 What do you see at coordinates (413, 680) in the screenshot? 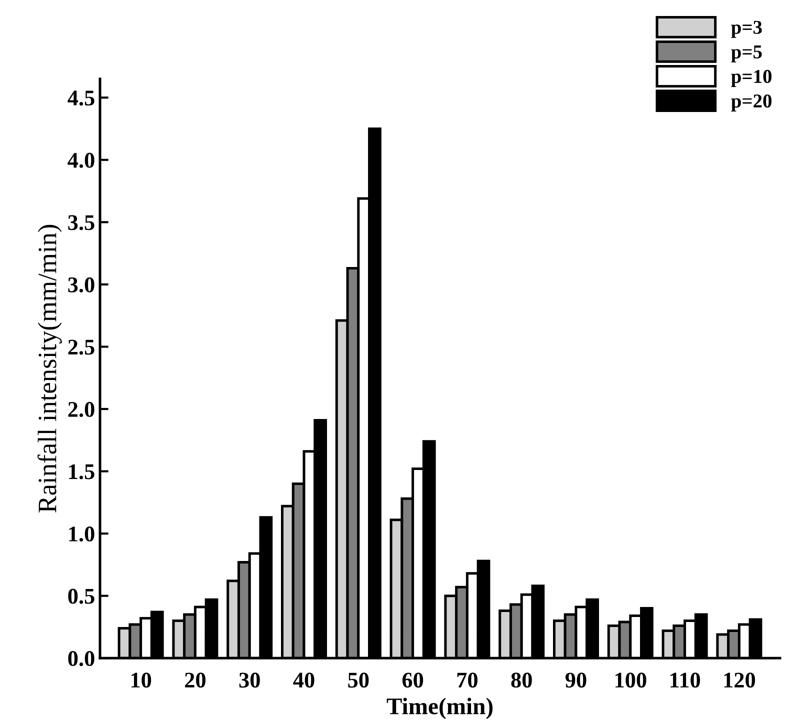
I see `x-tick-label: 60` at bounding box center [413, 680].